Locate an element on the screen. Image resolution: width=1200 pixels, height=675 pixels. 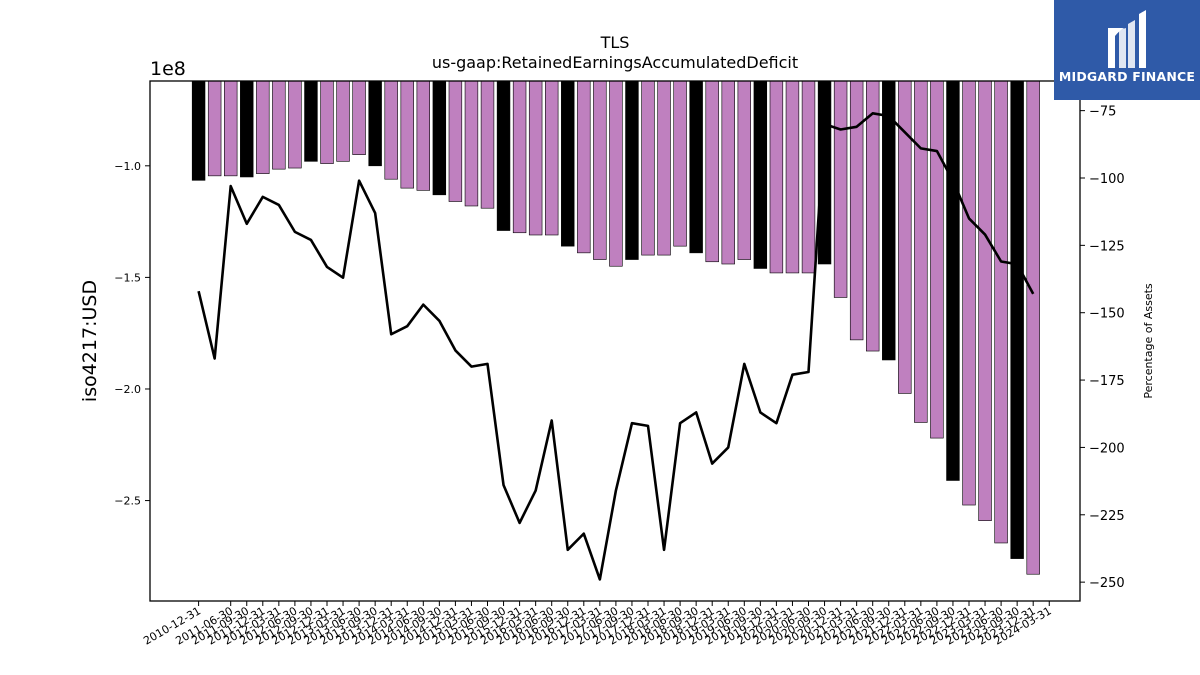
right-y-axis-ticks: −75 −100 −125 −150 −175 −200 −225 −250 is located at coordinates (1102, 348).